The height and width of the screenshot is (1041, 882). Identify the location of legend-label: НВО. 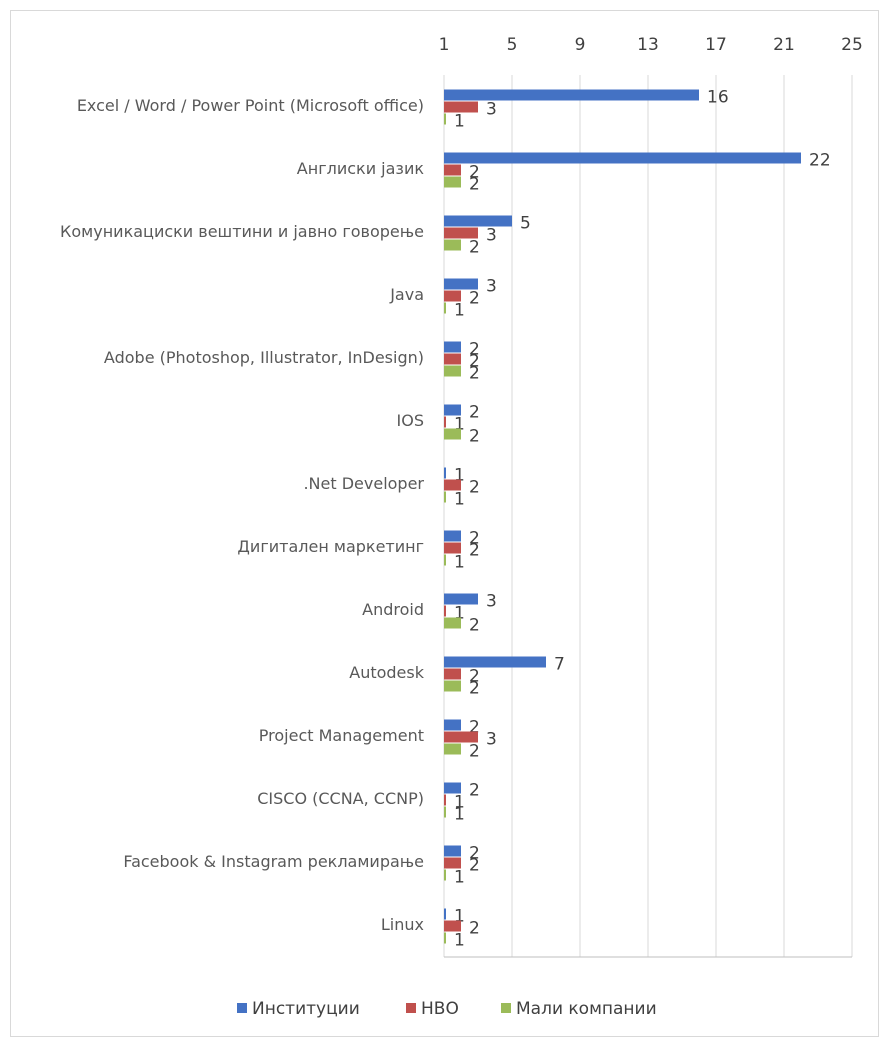
(440, 1009).